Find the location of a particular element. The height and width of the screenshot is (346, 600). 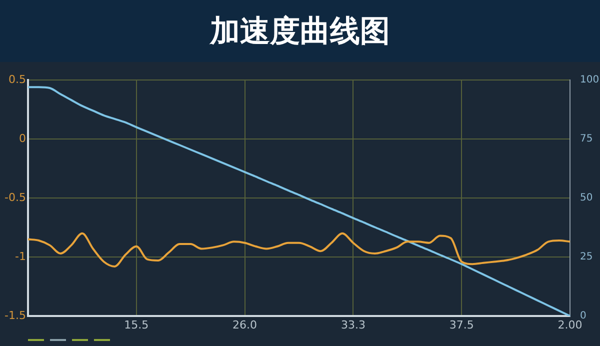

y2-tick-label: 75 is located at coordinates (586, 139).